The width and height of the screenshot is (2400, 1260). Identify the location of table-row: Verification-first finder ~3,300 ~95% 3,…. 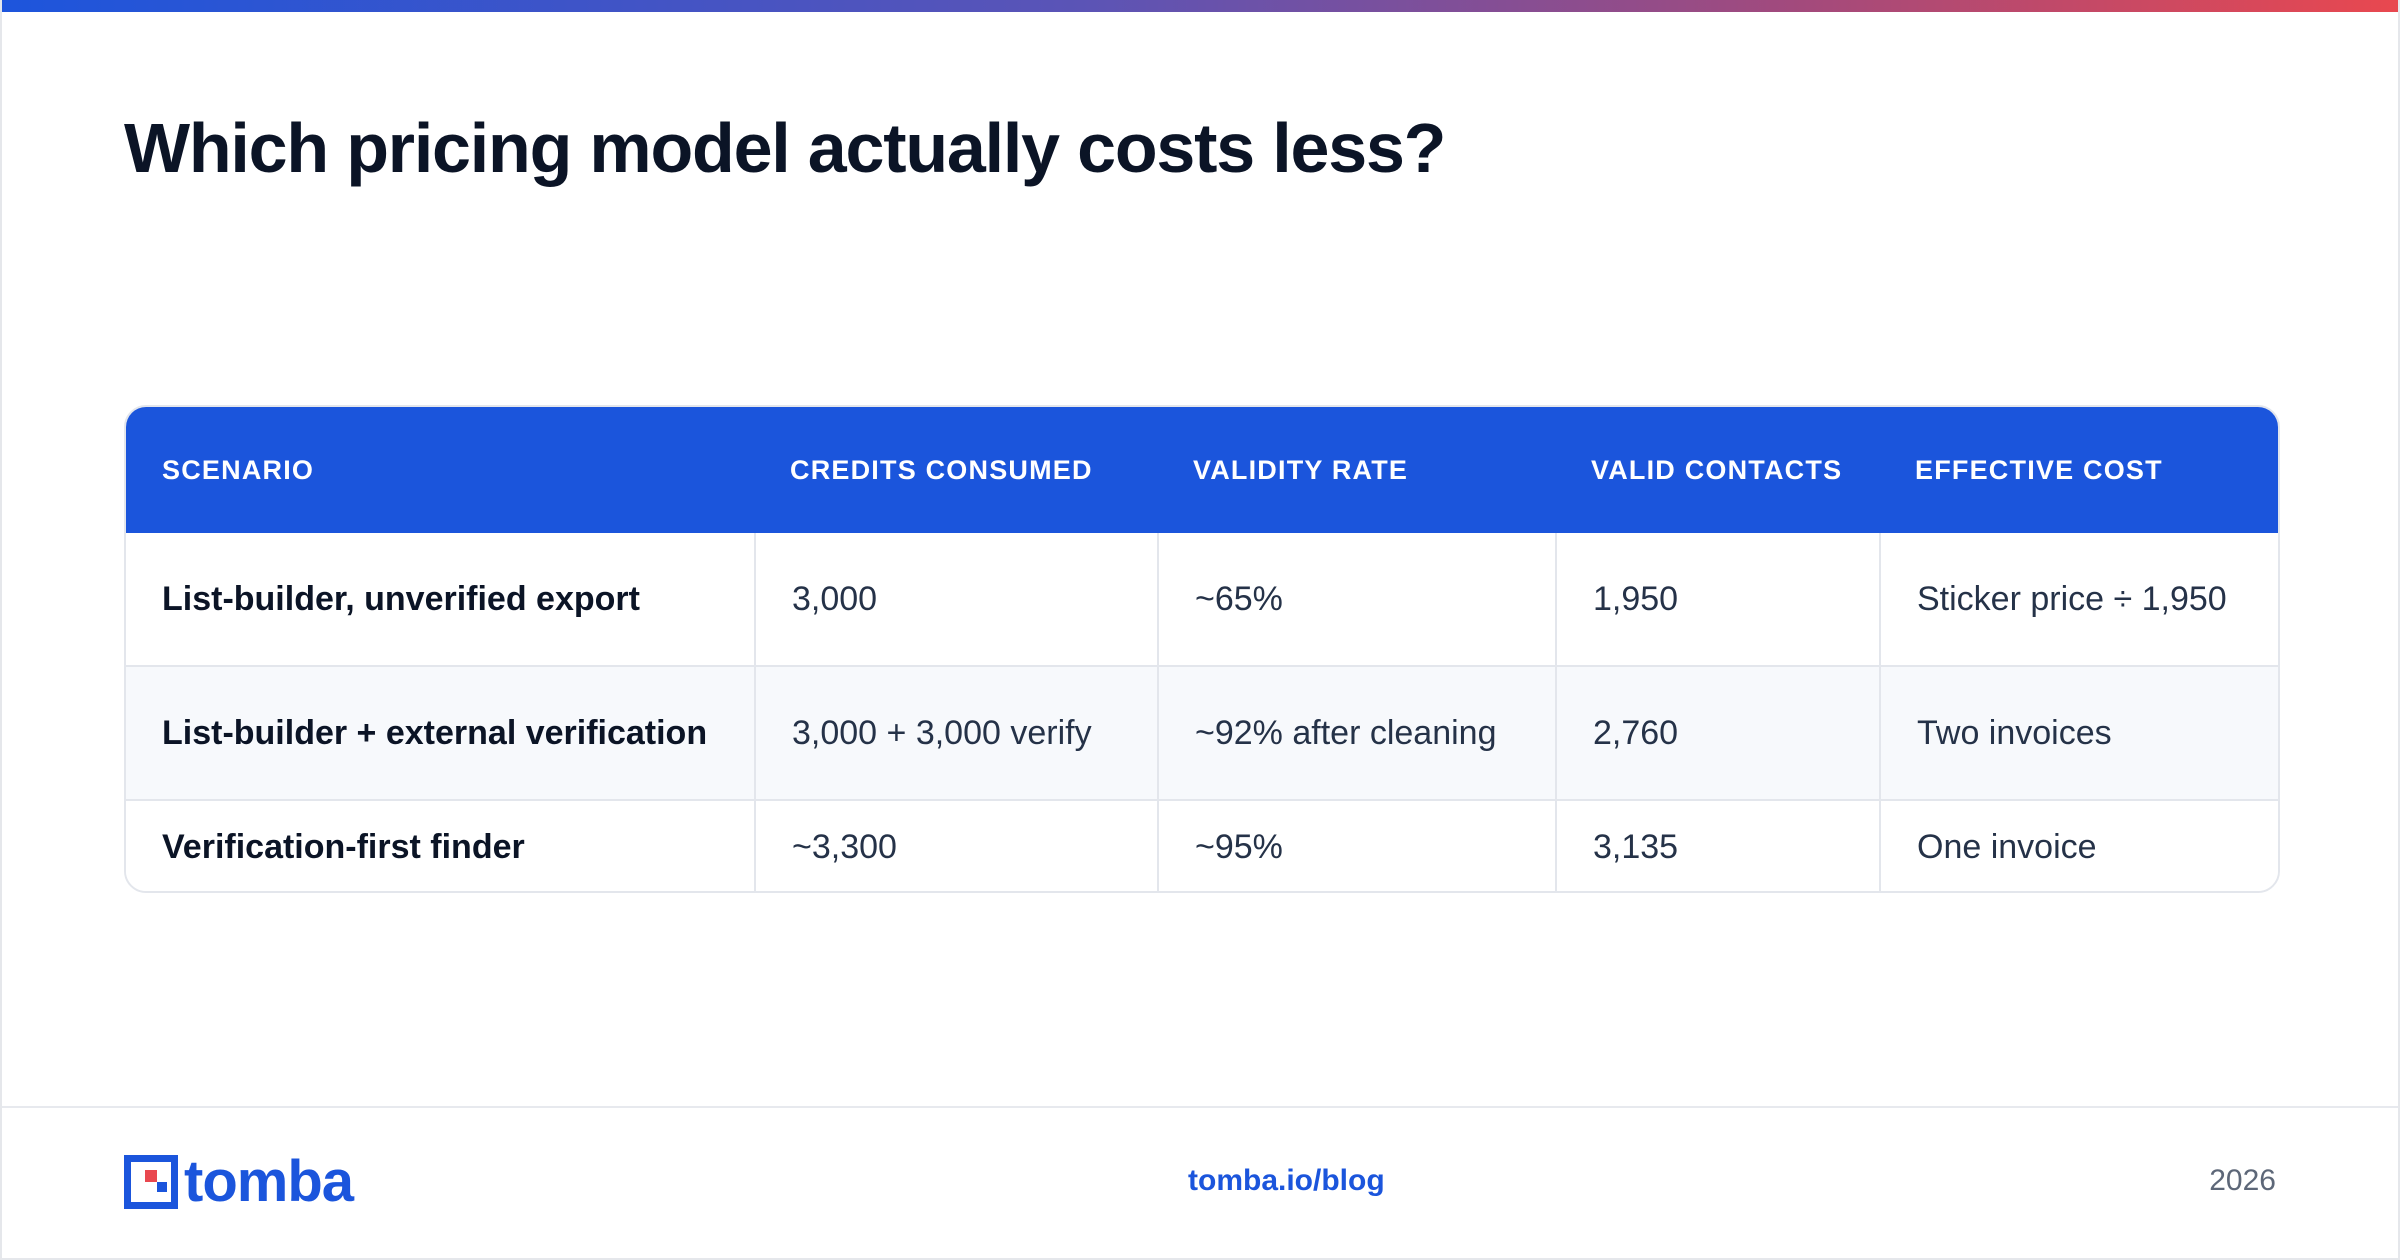
(1202, 845).